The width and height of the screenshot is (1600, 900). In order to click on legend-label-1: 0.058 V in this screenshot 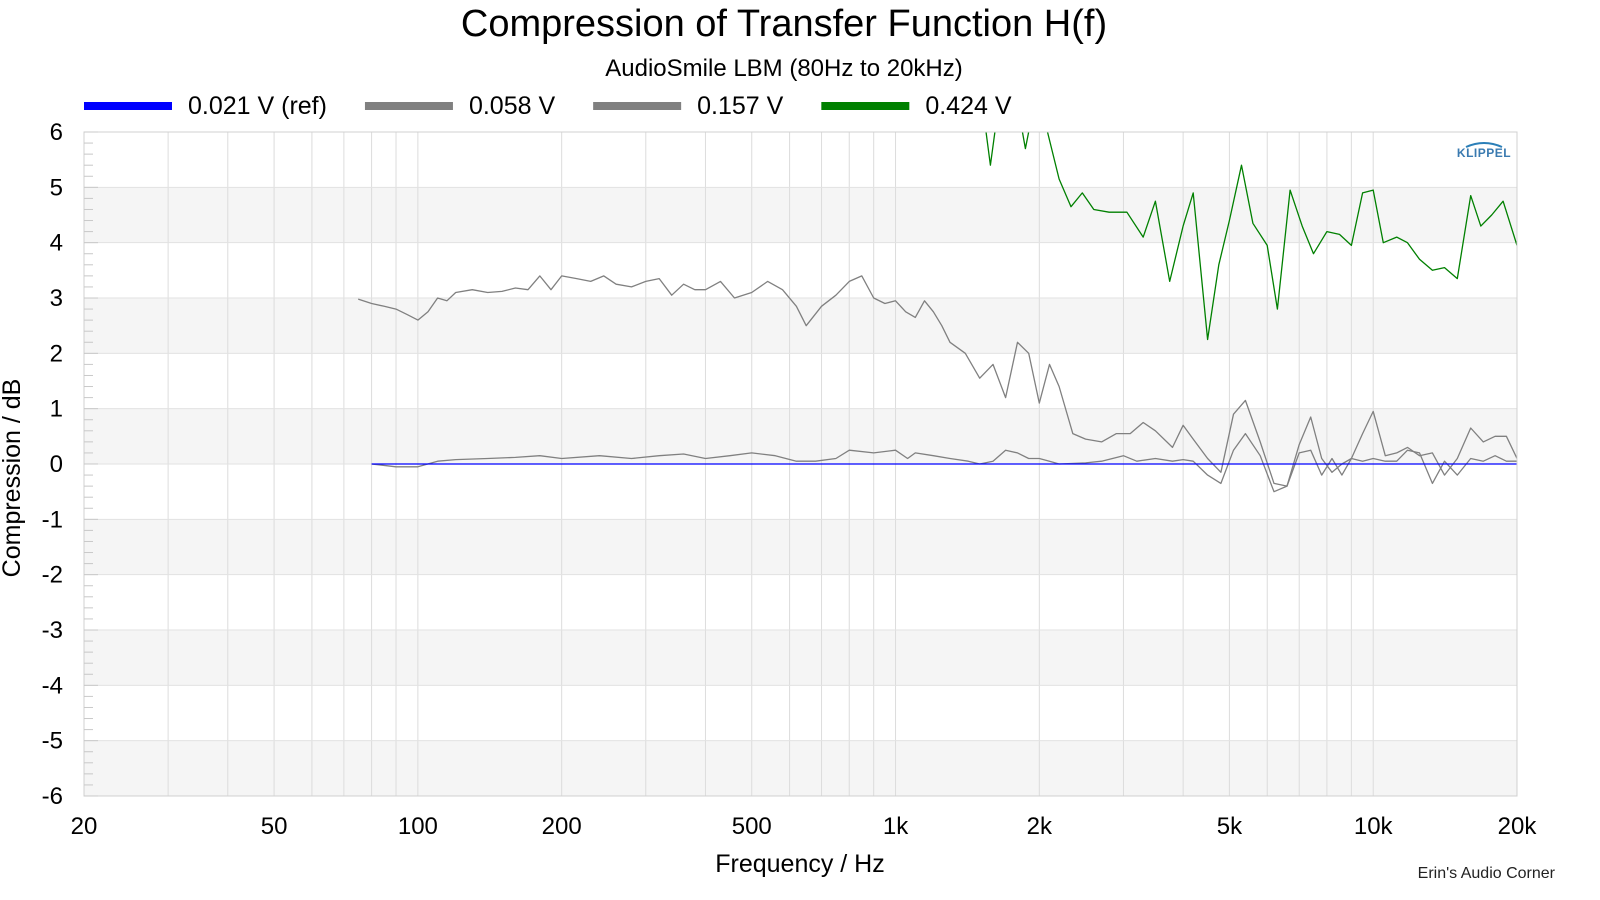, I will do `click(512, 106)`.